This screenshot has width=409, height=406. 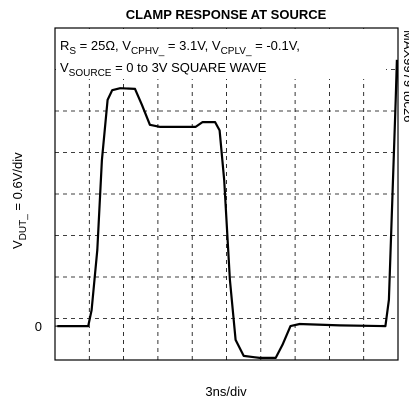 I want to click on y-axis-label: VDUT_ = 0.6V/div, so click(x=19, y=200).